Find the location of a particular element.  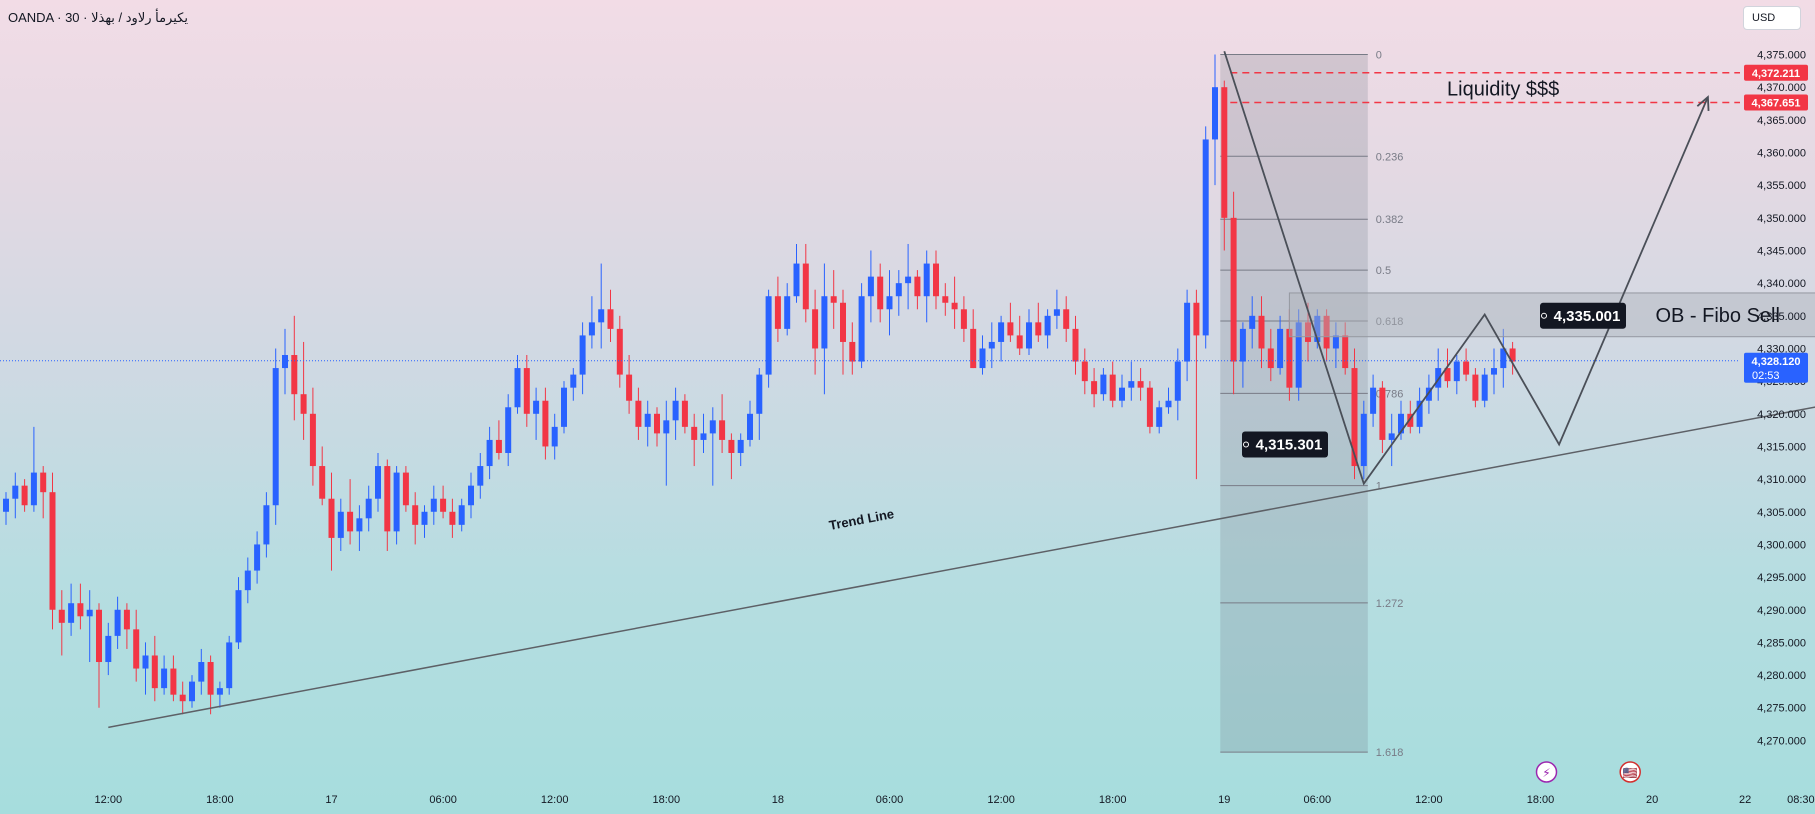

fib-level-label: 0.382 is located at coordinates (1390, 220).